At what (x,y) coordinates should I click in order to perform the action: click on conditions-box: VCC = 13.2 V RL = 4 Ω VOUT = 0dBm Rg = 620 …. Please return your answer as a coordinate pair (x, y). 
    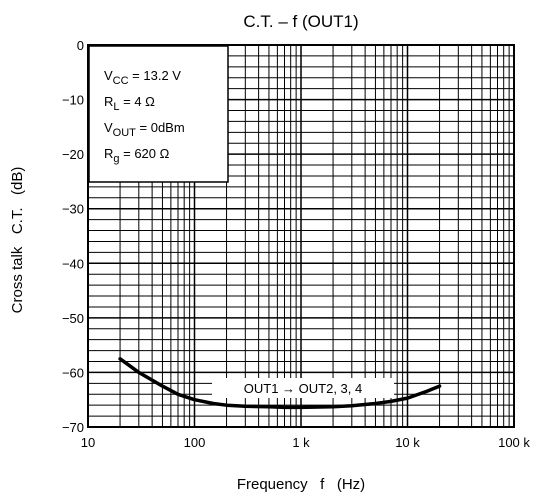
    Looking at the image, I should click on (158, 114).